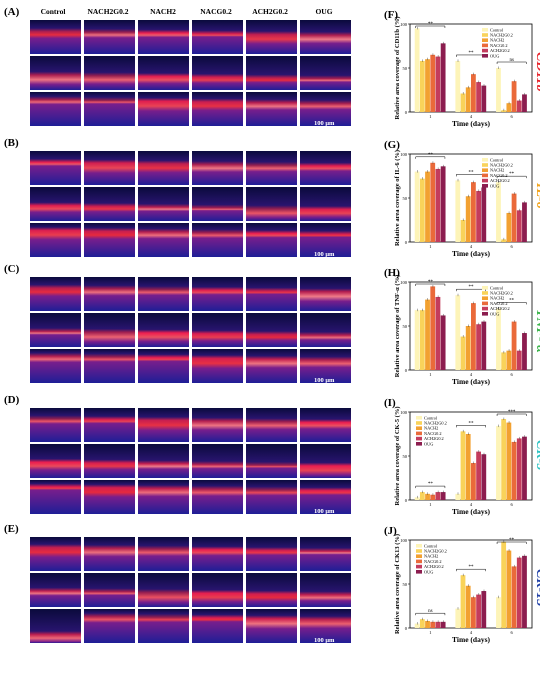  I want to click on panel-label: (A), so click(12, 12).